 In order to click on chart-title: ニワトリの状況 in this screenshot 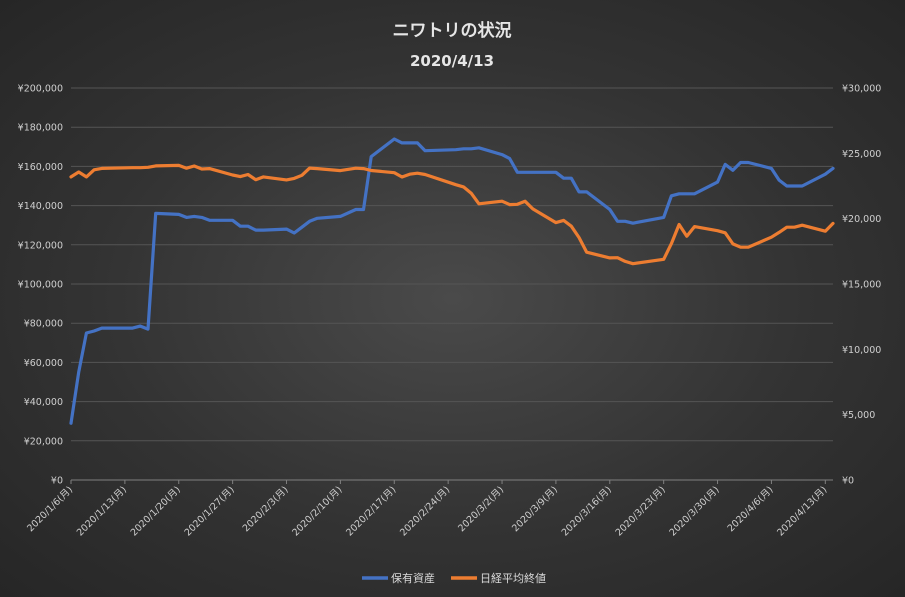, I will do `click(452, 30)`.